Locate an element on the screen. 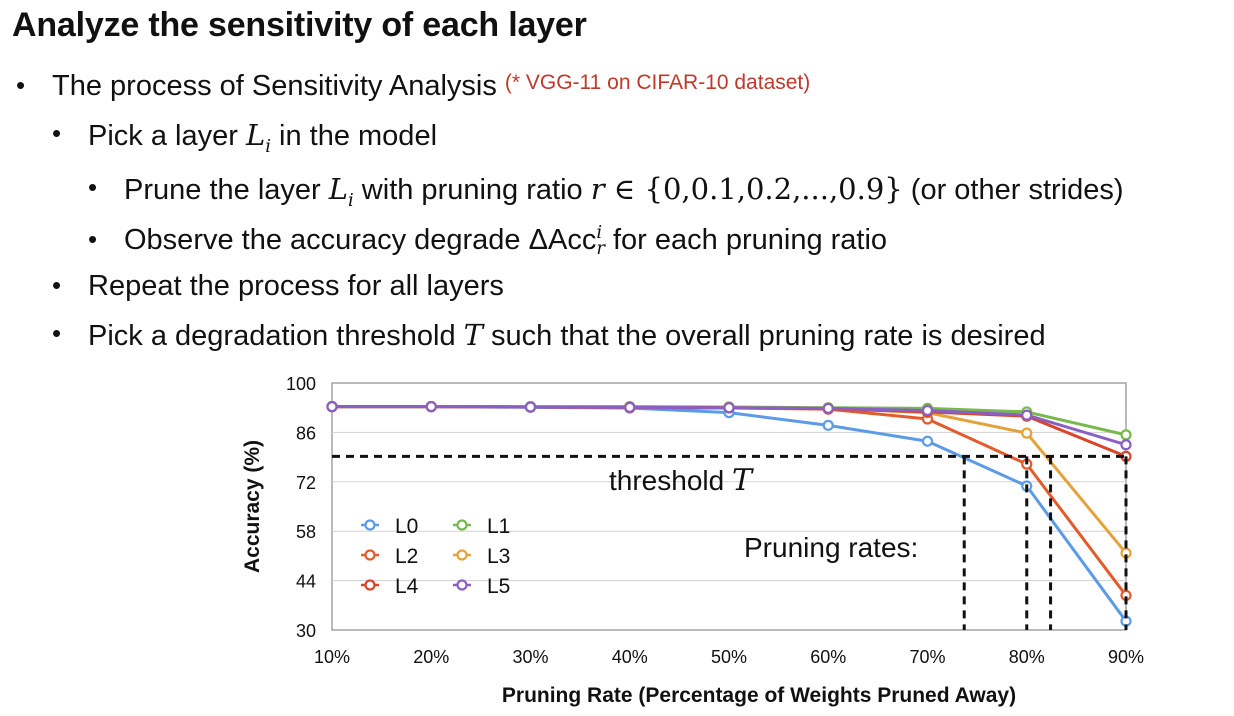 The image size is (1234, 716). slide-title: Analyze the sensitivity of each layer is located at coordinates (299, 25).